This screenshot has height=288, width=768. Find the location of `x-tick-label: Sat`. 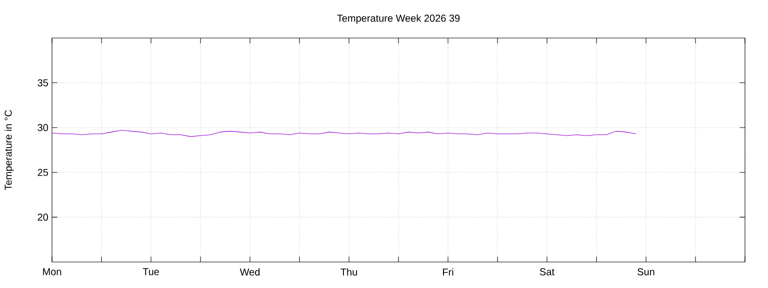

x-tick-label: Sat is located at coordinates (547, 272).